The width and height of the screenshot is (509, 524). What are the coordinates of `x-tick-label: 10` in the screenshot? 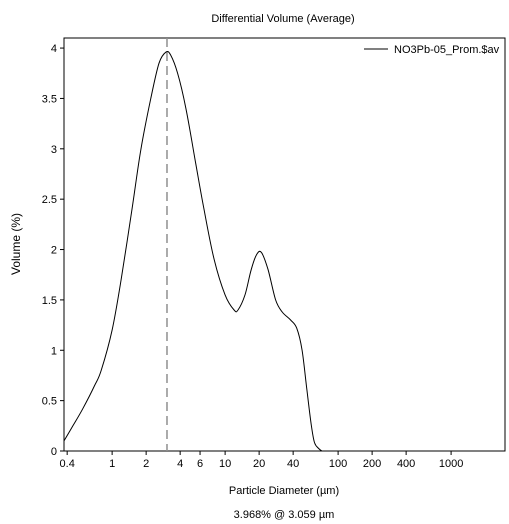 It's located at (225, 464).